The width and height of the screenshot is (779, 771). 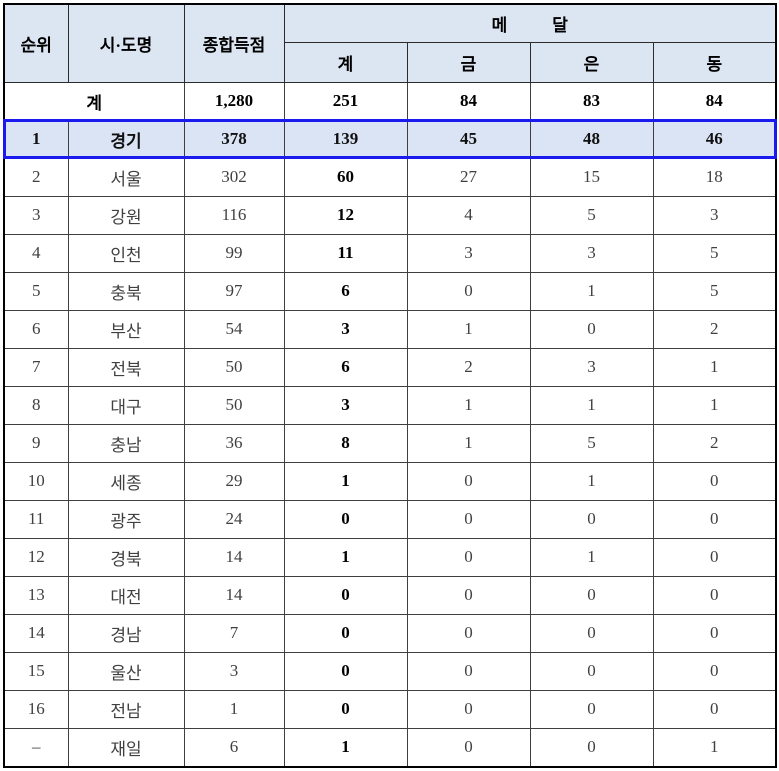 I want to click on rank-cell: 10, so click(x=36, y=481).